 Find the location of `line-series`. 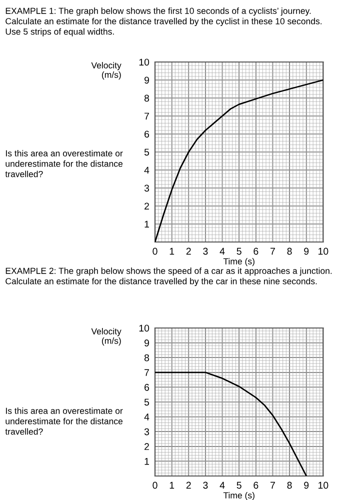

line-series is located at coordinates (231, 424).